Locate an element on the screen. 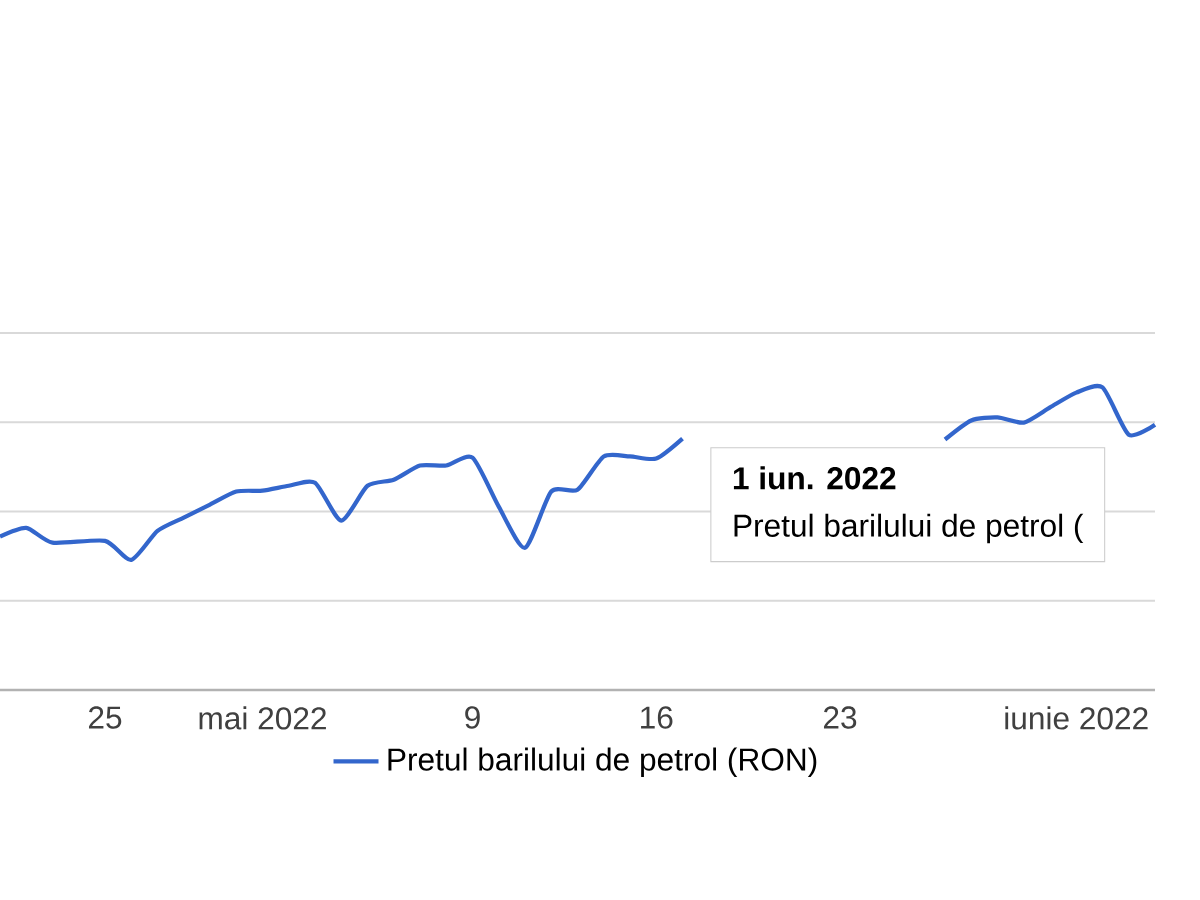  x-tick-label: mai 2022 is located at coordinates (262, 718).